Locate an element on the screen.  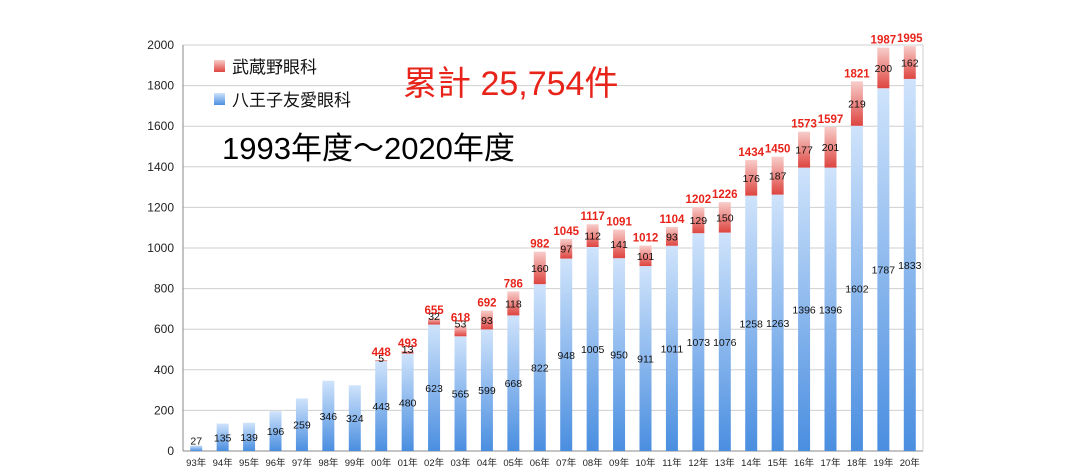
value-label-hachioji: 668 is located at coordinates (514, 384).